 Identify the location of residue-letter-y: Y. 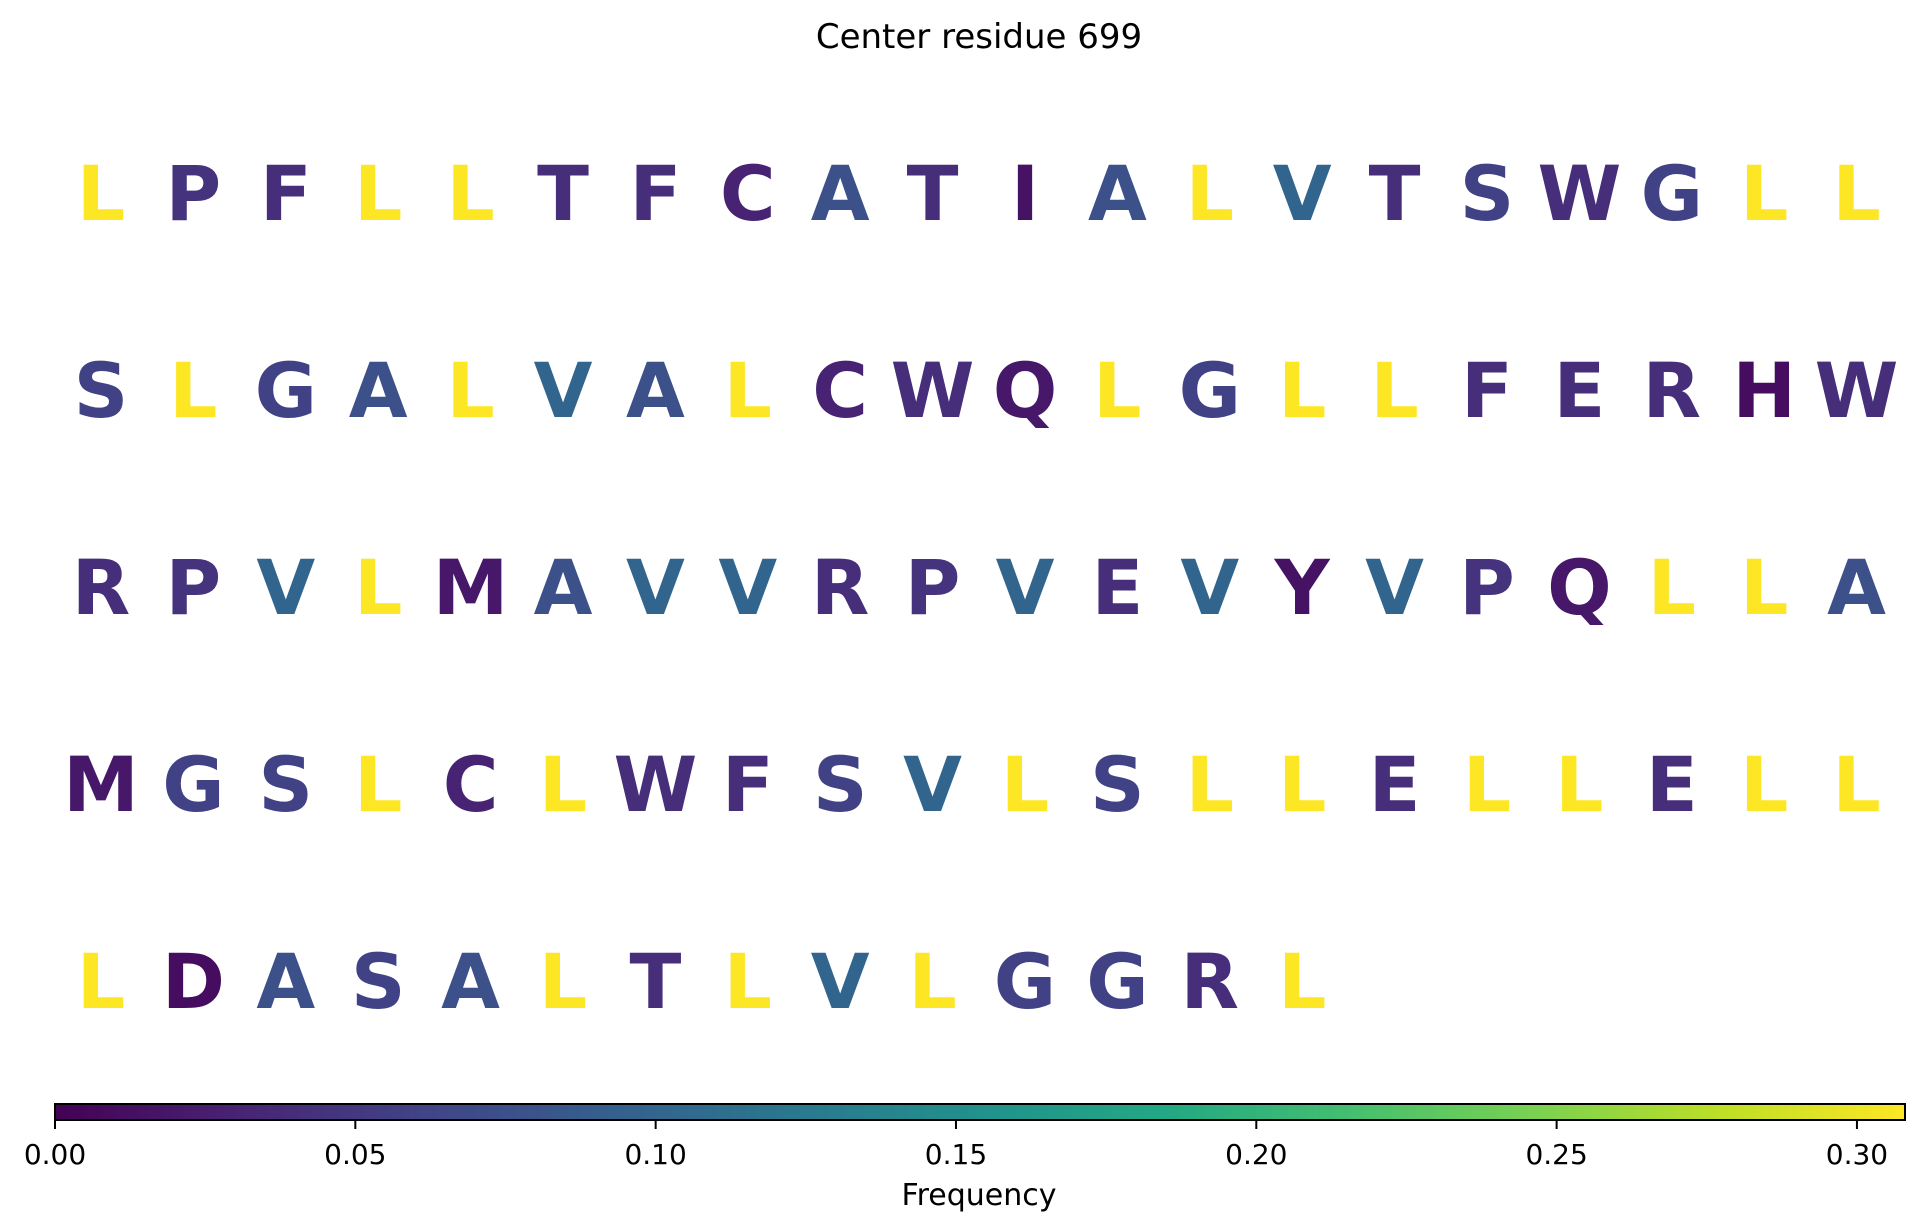
(1302, 587).